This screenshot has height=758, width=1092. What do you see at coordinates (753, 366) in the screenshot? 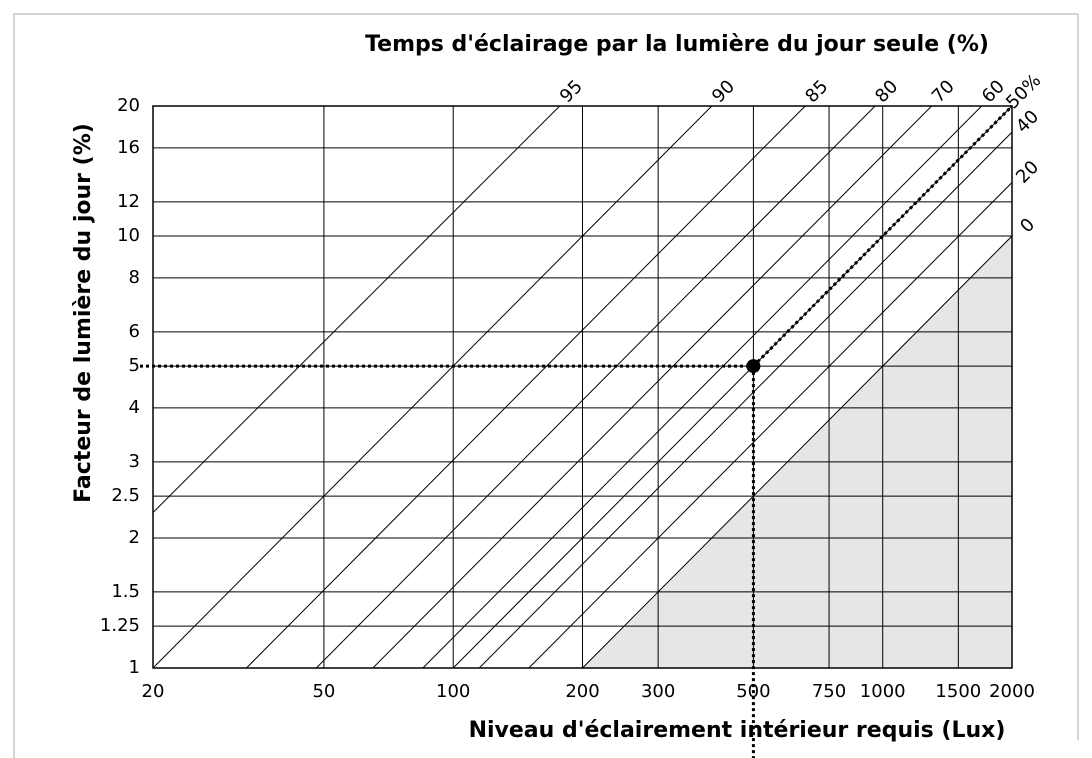
I see `example-point` at bounding box center [753, 366].